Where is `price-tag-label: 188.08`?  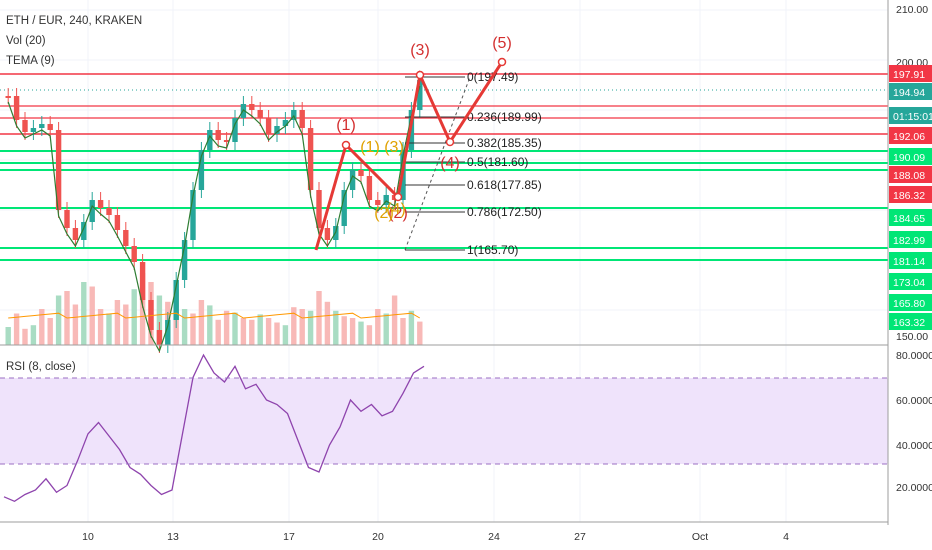
price-tag-label: 188.08 is located at coordinates (909, 176).